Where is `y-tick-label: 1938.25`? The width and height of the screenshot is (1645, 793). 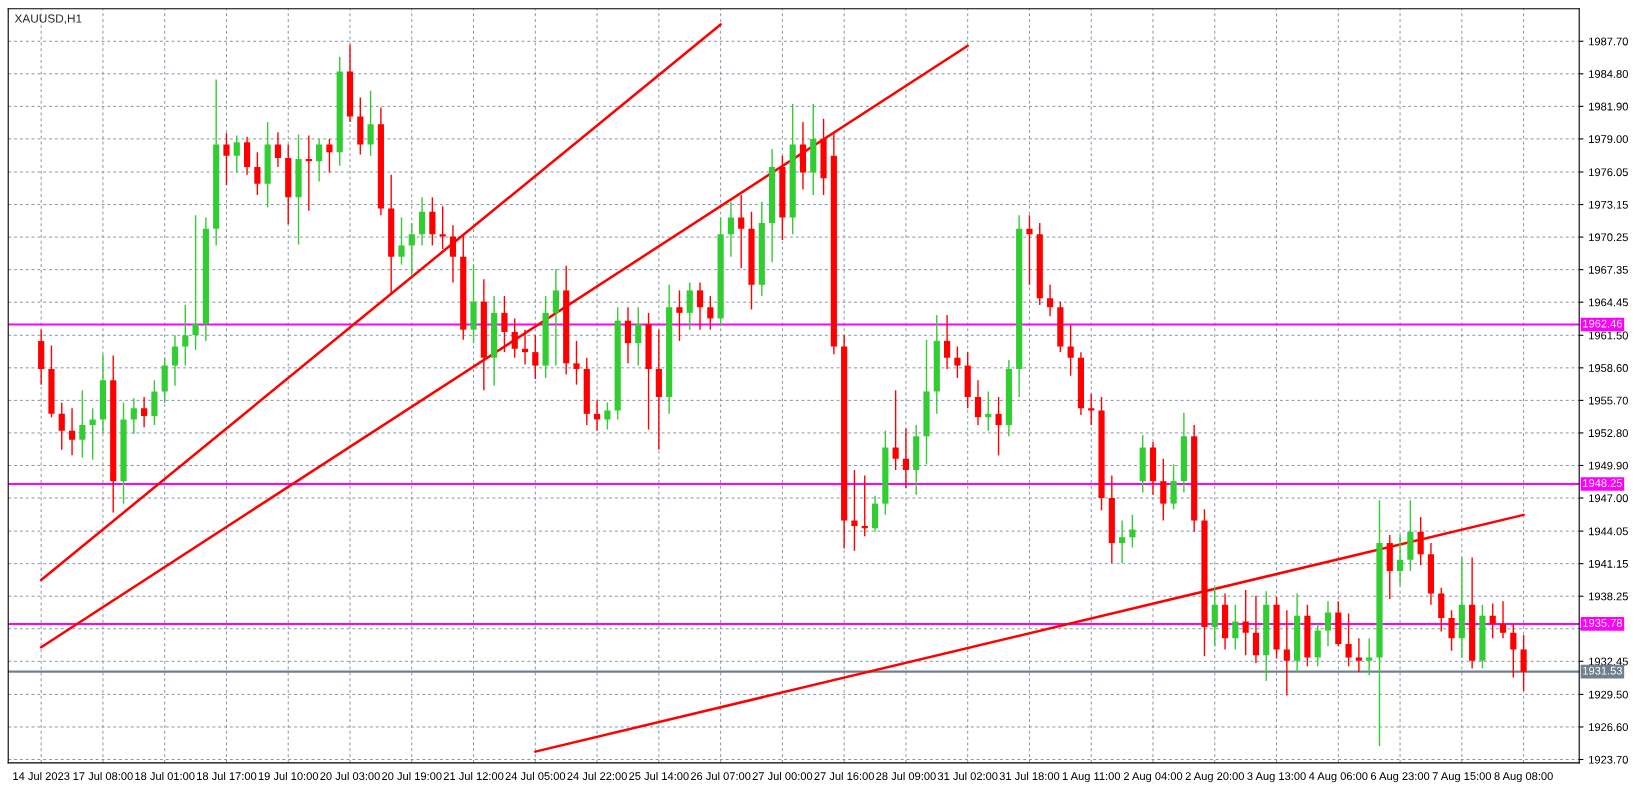 y-tick-label: 1938.25 is located at coordinates (1608, 596).